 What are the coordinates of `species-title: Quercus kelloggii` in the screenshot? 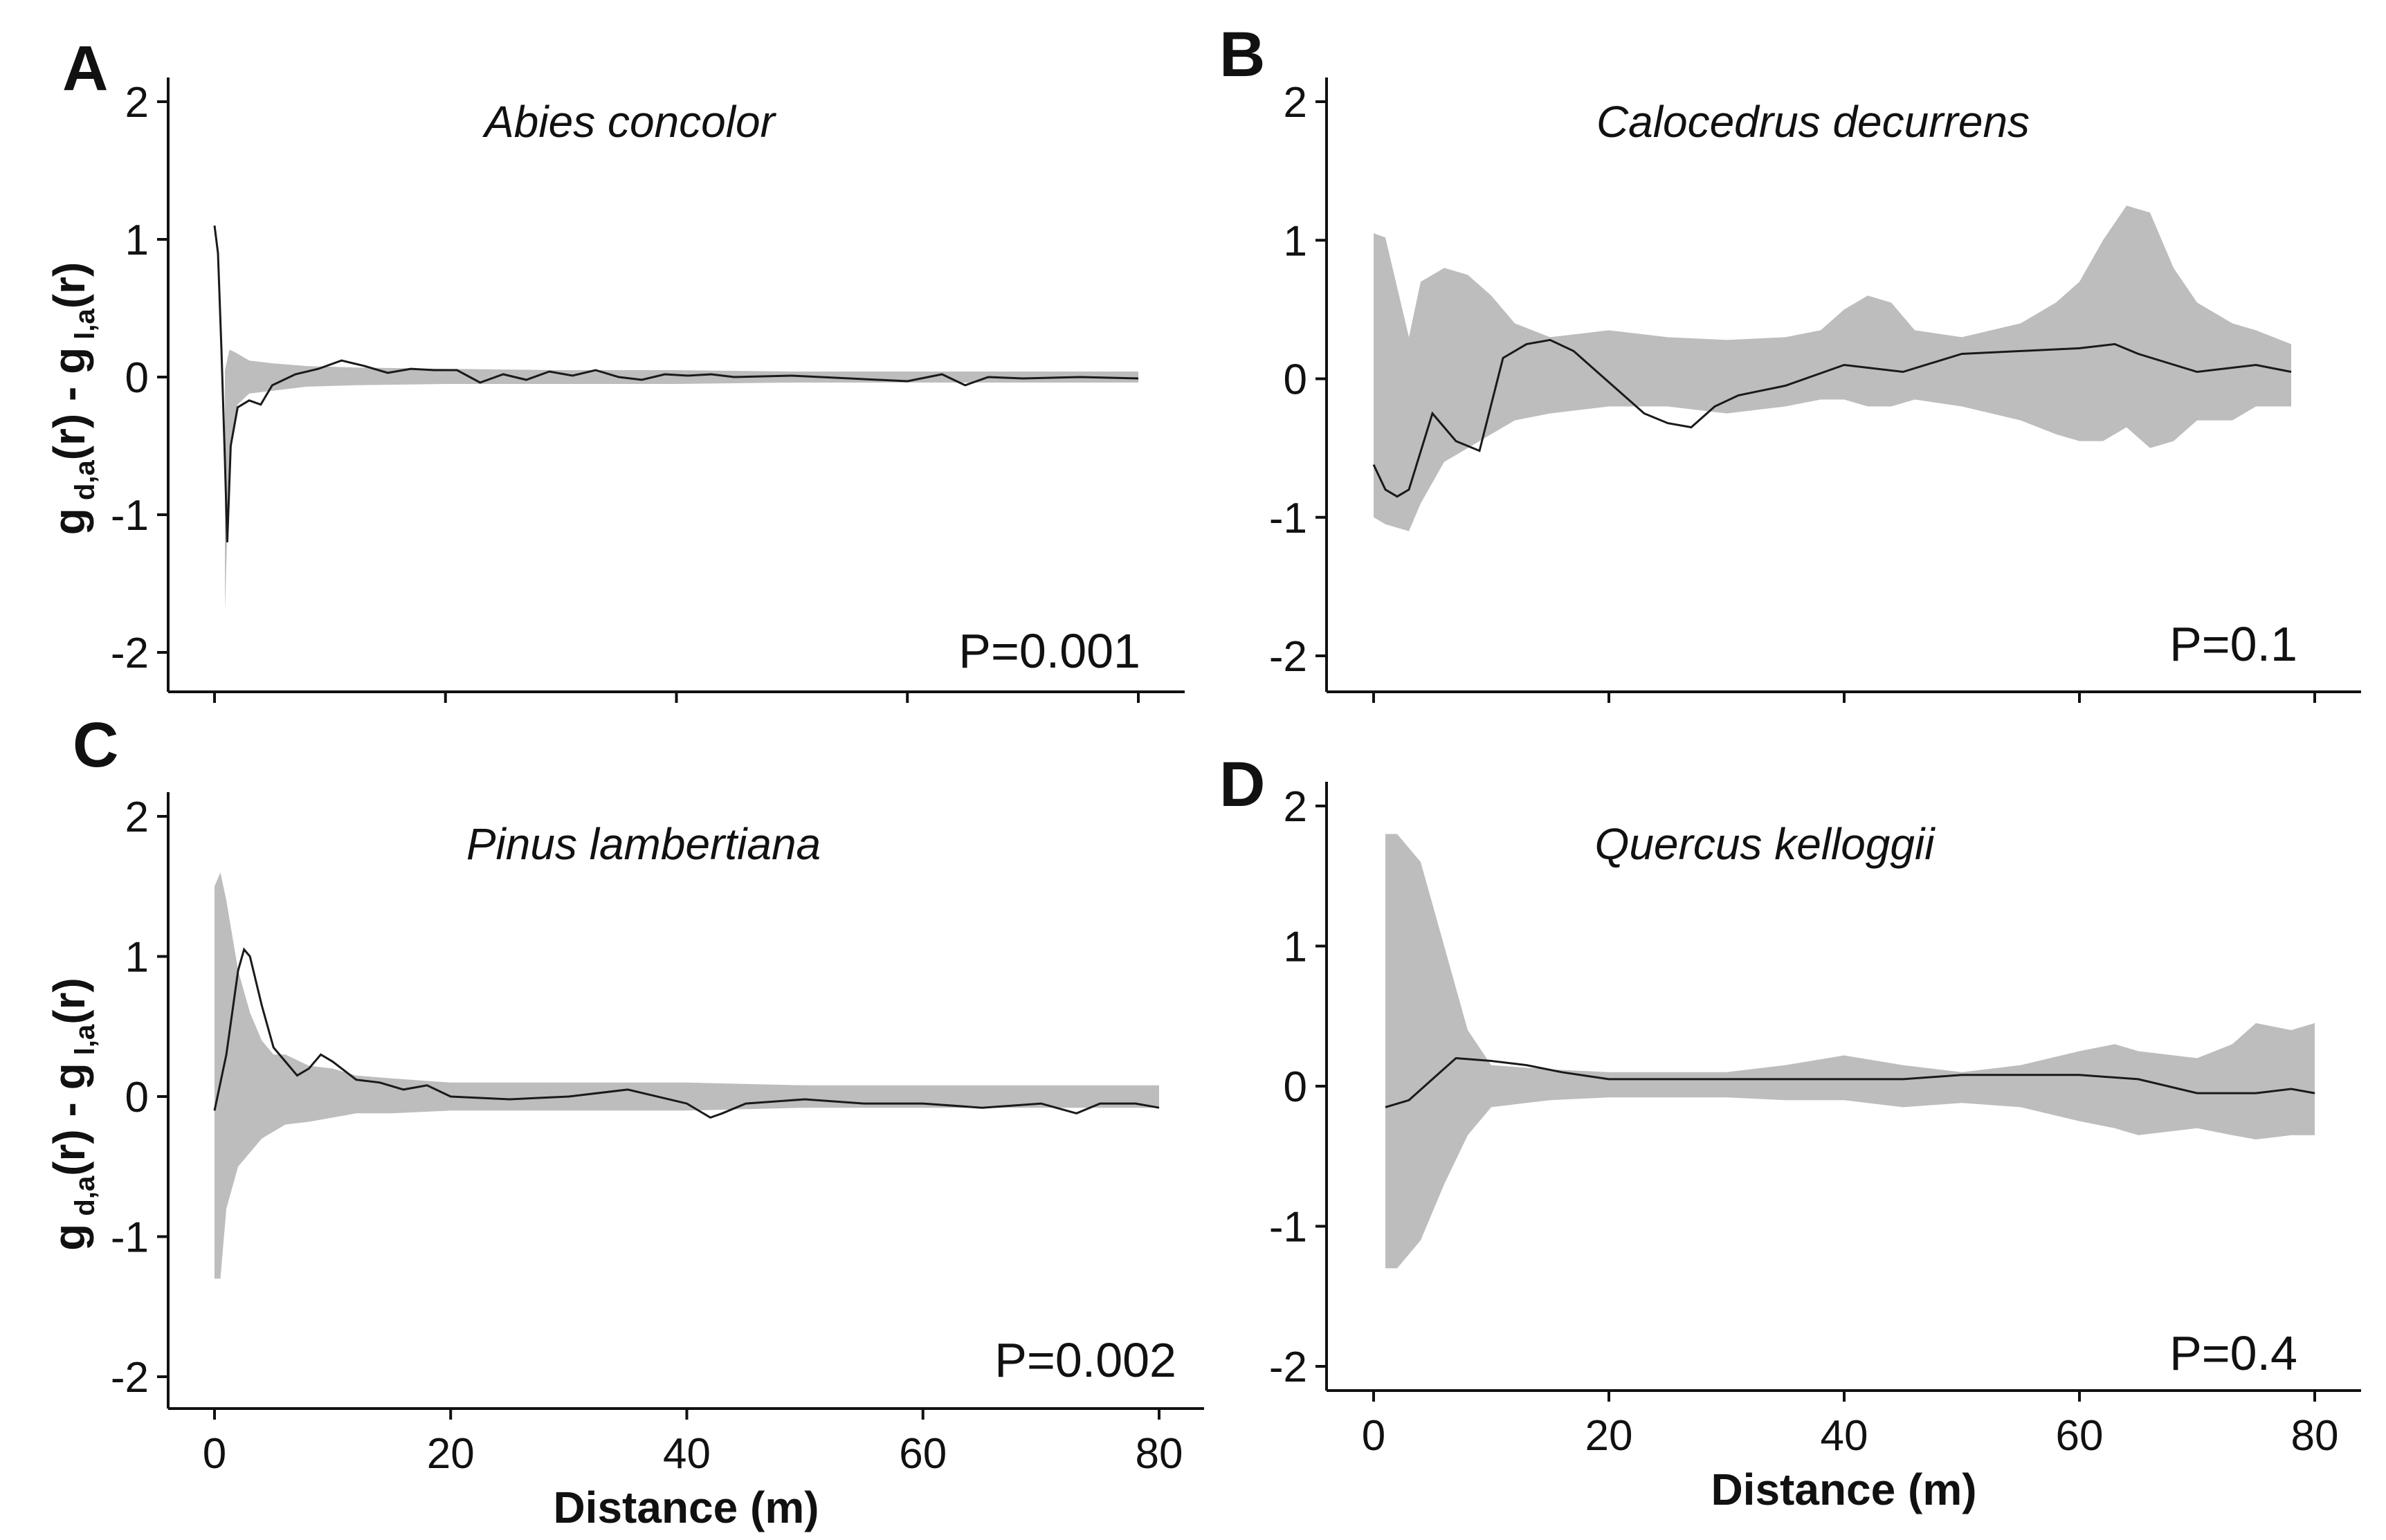 It's located at (1766, 844).